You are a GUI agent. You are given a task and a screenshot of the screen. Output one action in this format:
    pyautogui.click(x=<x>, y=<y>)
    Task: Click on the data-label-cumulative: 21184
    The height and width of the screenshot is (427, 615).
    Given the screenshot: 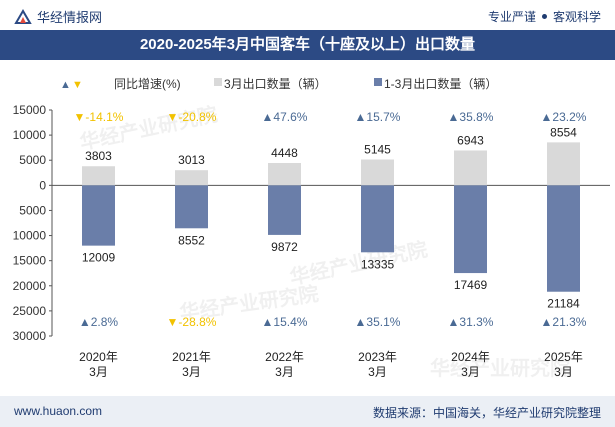 What is the action you would take?
    pyautogui.click(x=563, y=304)
    